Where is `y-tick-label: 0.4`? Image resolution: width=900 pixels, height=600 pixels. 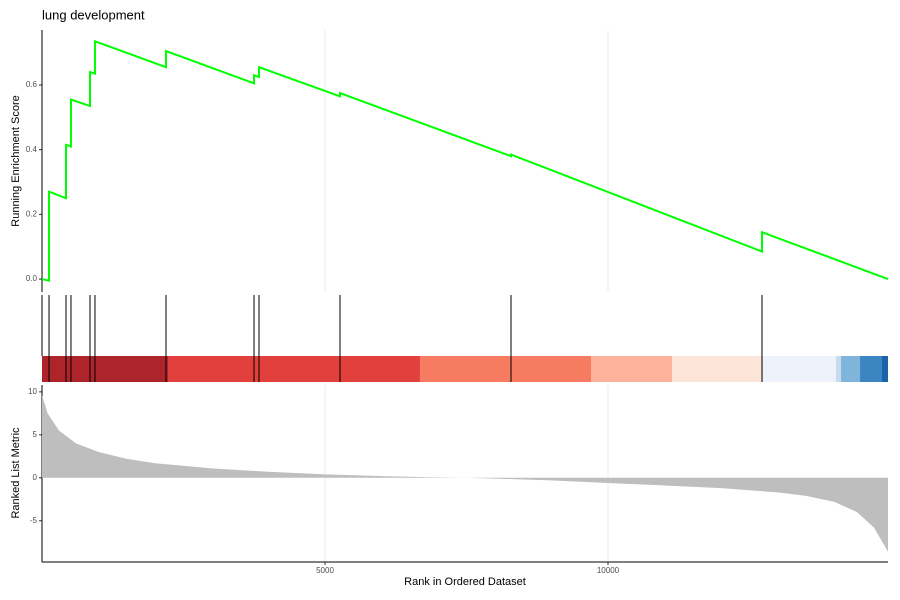 y-tick-label: 0.4 is located at coordinates (32, 149).